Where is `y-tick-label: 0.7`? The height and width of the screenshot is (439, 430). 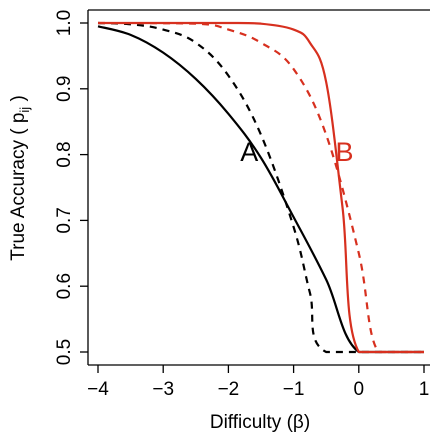 y-tick-label: 0.7 is located at coordinates (64, 220).